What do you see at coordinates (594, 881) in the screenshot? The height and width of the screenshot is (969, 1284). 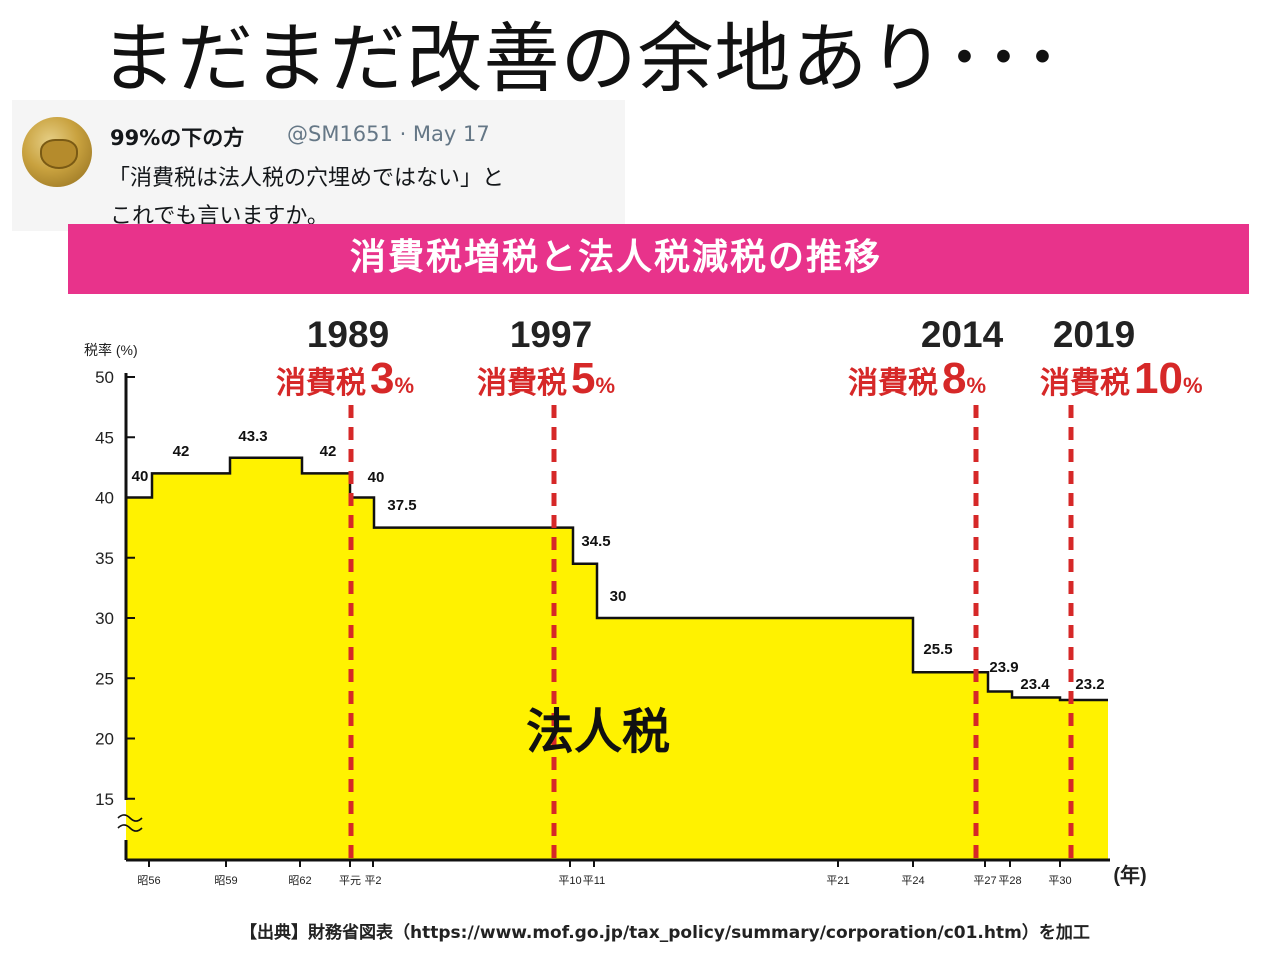 I see `x-tick-label: 平11` at bounding box center [594, 881].